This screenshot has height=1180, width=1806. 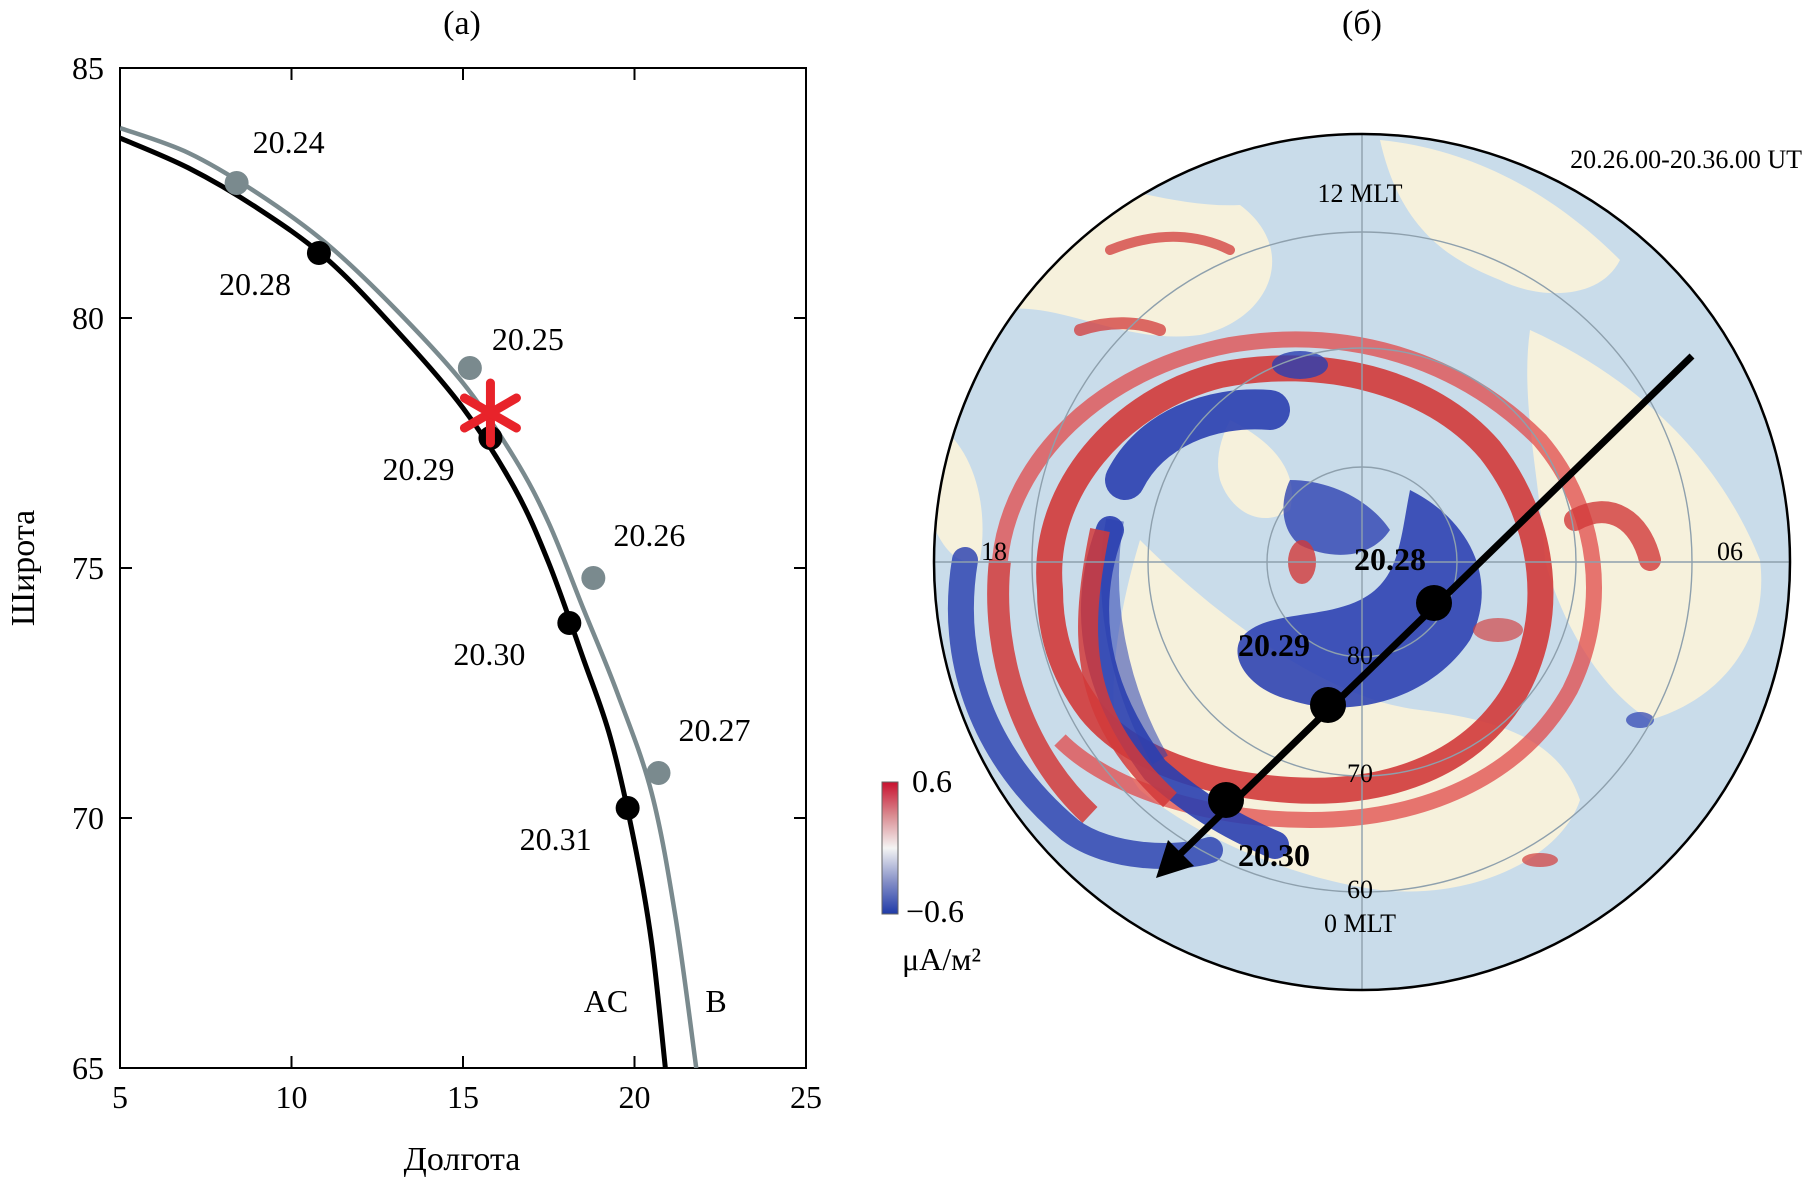 I want to click on y-axis-title: Широта, so click(x=23, y=568).